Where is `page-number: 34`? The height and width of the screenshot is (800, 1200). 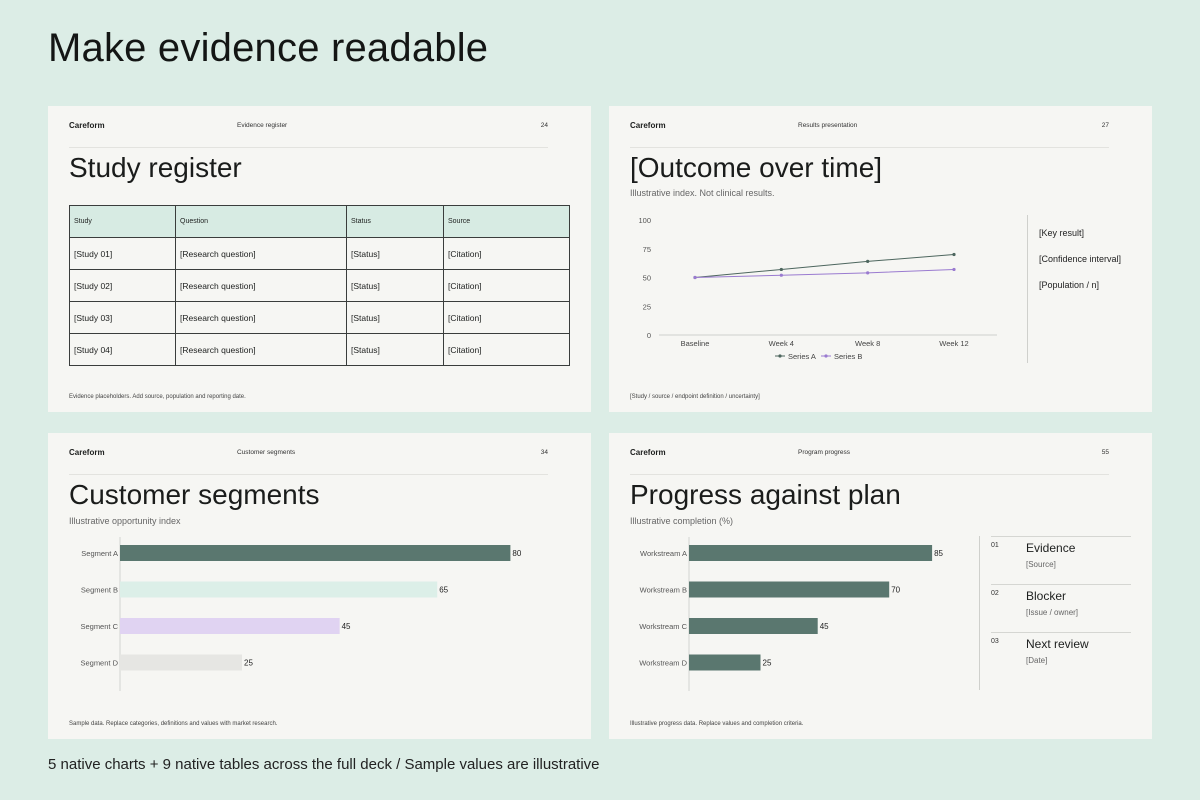
page-number: 34 is located at coordinates (544, 452).